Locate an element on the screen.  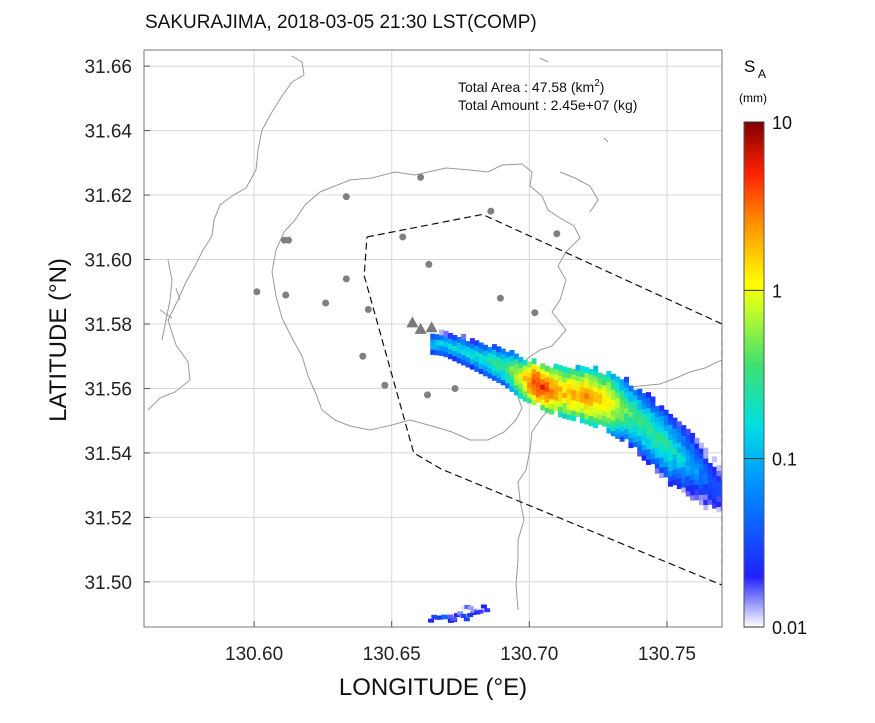
colorbar-ticks: 10 1 0.1 0.01 is located at coordinates (775, 375).